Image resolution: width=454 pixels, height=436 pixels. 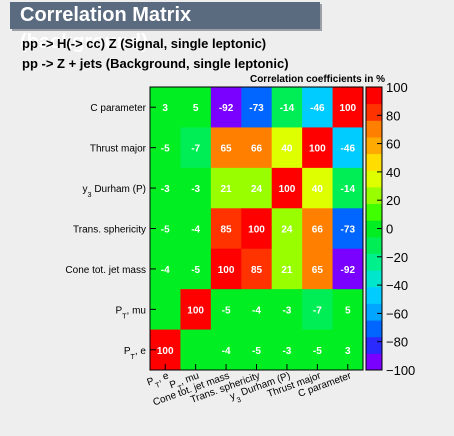 What do you see at coordinates (393, 144) in the screenshot?
I see `colorbar-tick-label: 60` at bounding box center [393, 144].